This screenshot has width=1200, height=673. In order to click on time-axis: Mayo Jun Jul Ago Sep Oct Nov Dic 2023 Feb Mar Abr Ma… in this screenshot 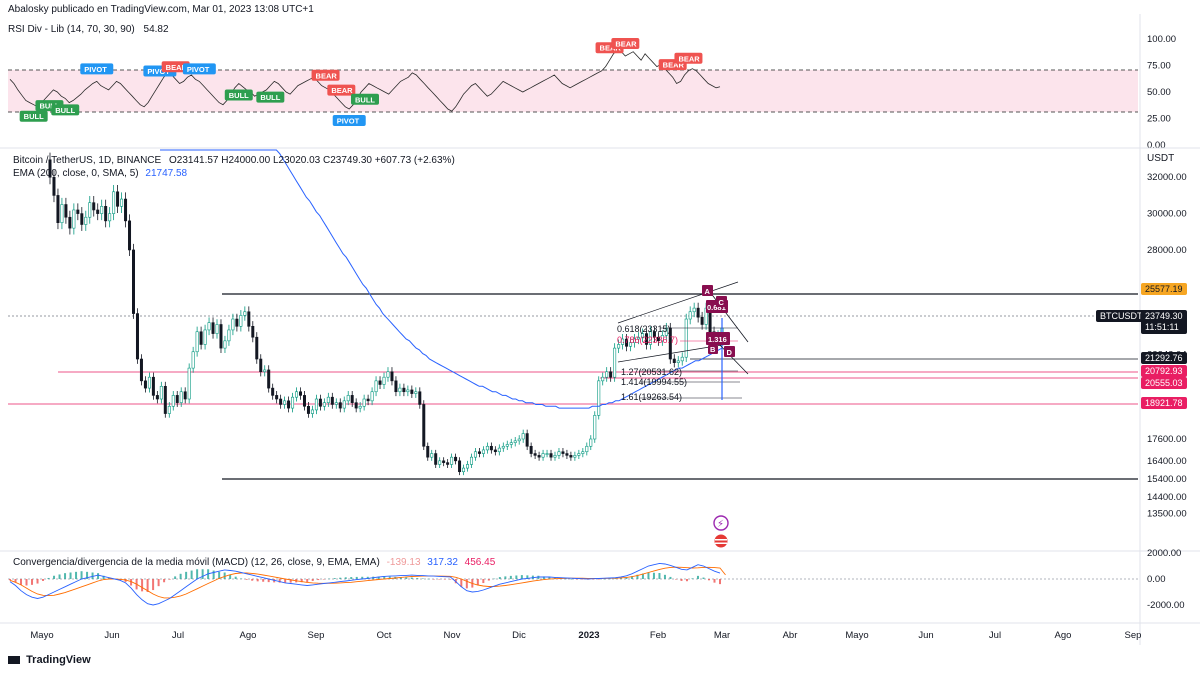, I will do `click(585, 635)`.